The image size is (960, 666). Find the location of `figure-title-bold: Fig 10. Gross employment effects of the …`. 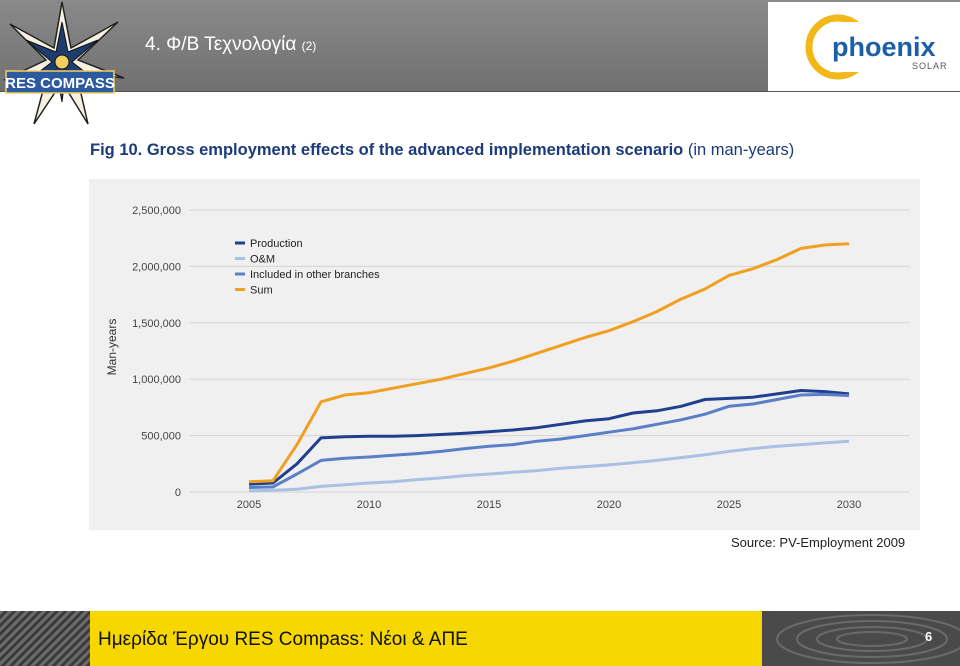

figure-title-bold: Fig 10. Gross employment effects of the … is located at coordinates (387, 150).